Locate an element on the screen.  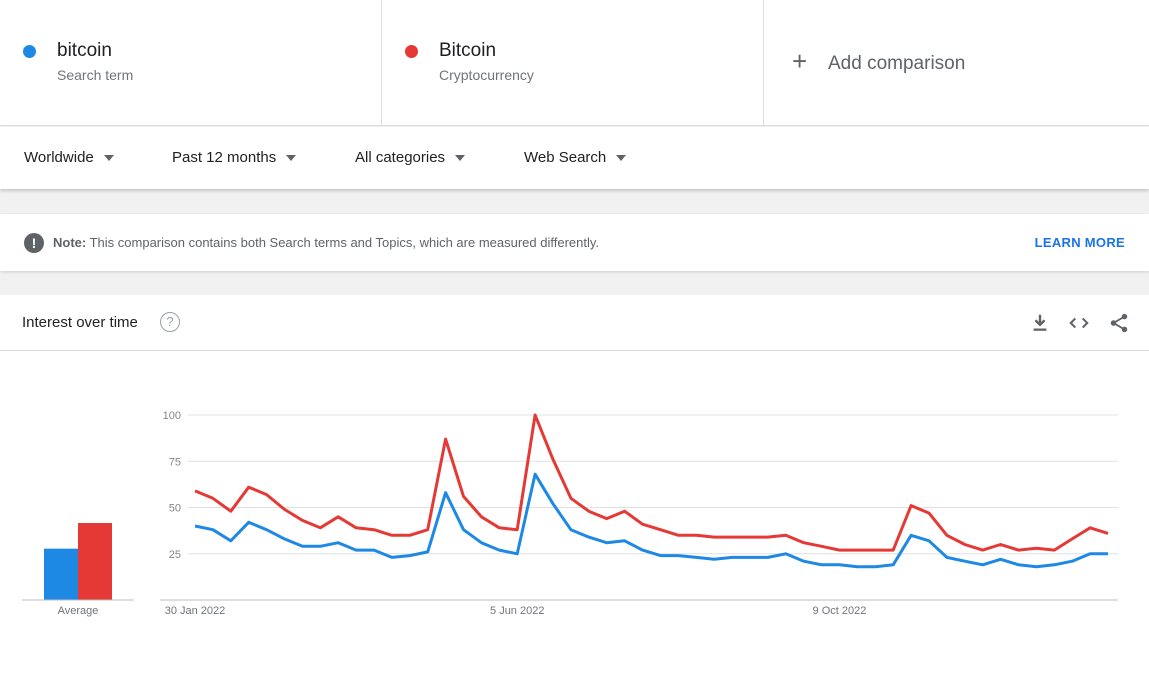
learn-more-link: LEARN MORE is located at coordinates (1079, 242).